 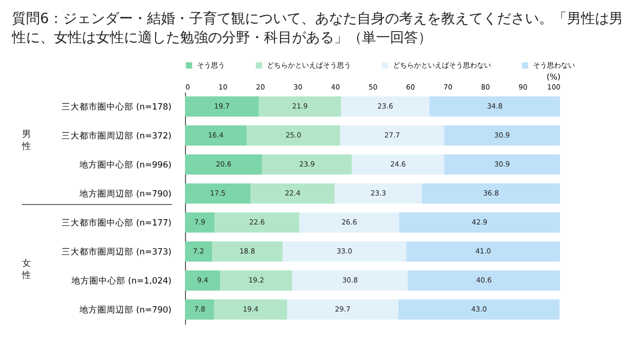 What do you see at coordinates (553, 77) in the screenshot?
I see `x-axis-title: (%)` at bounding box center [553, 77].